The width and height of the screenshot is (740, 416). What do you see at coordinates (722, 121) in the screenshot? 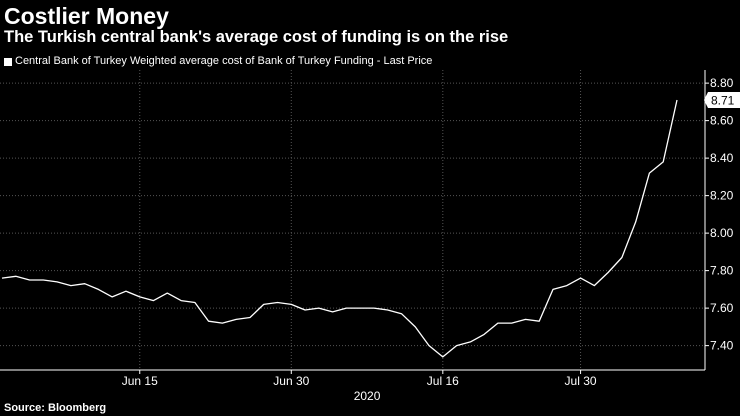
I see `y-tick-label: 8.60` at bounding box center [722, 121].